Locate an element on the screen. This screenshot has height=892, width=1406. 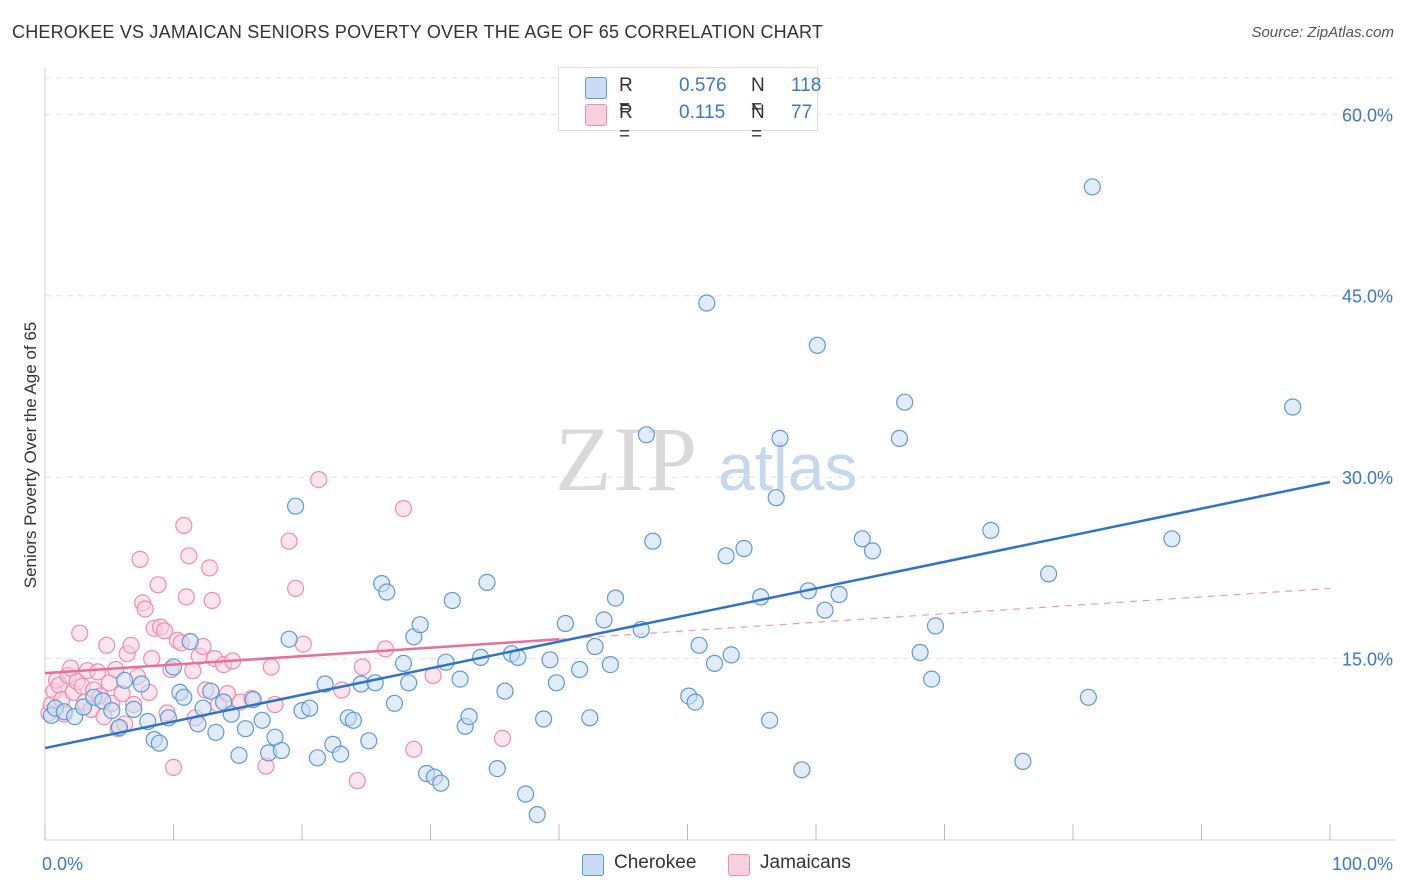
watermark-zip: ZIP is located at coordinates (627, 459).